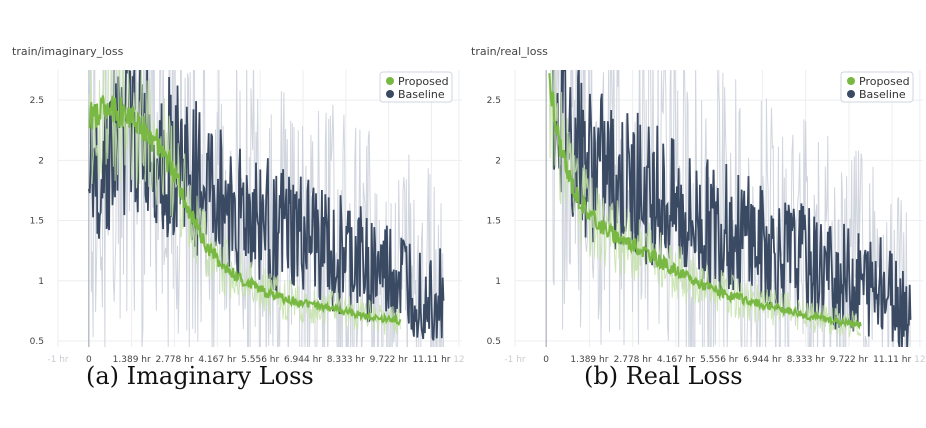 The image size is (926, 428). Describe the element at coordinates (663, 376) in the screenshot. I see `figure-caption-b: (b) Real Loss` at that location.